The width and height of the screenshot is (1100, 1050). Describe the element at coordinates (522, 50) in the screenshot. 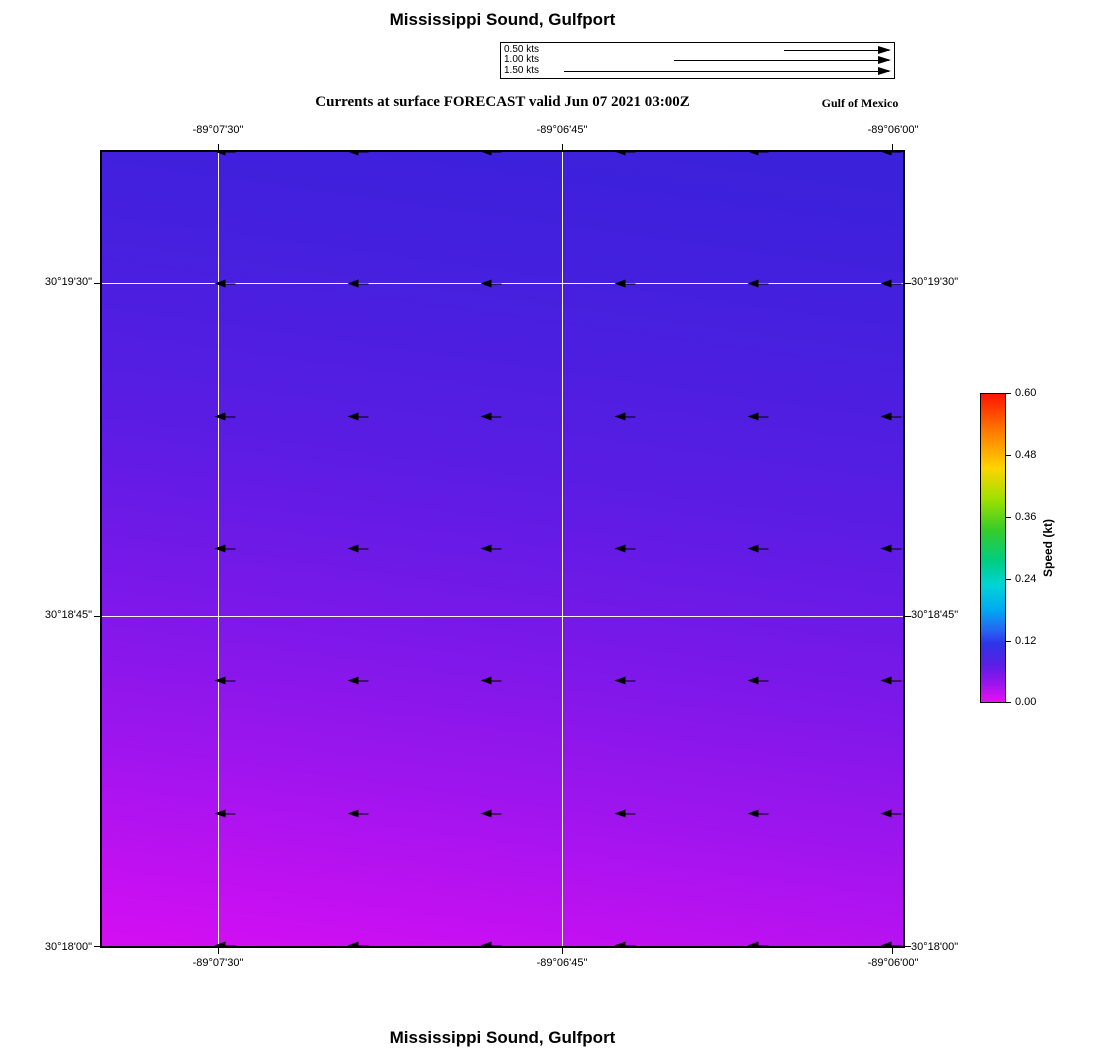

I see `legend-label: 0.50 kts` at that location.